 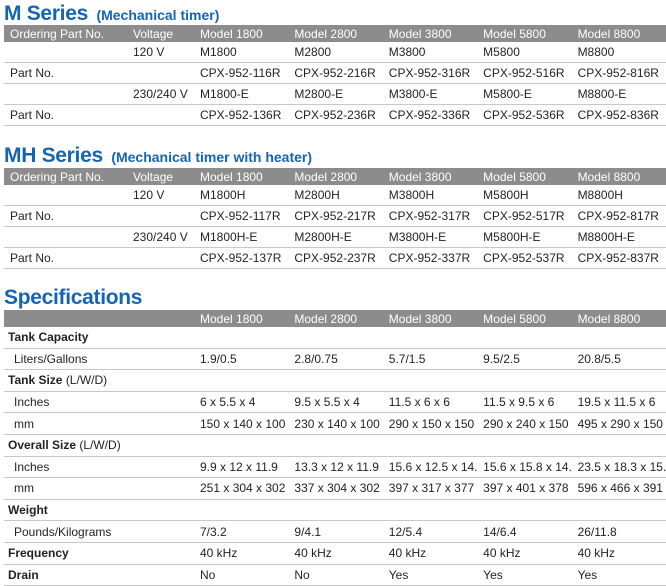 What do you see at coordinates (335, 195) in the screenshot?
I see `table-cell: M2800H` at bounding box center [335, 195].